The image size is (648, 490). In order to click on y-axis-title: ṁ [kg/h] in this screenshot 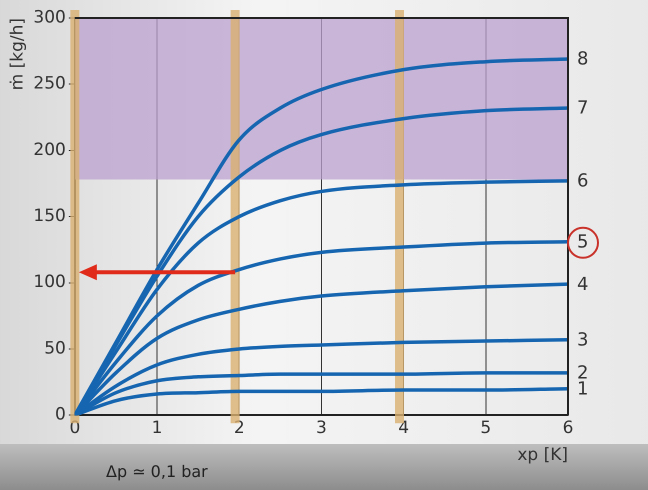, I will do `click(18, 54)`.